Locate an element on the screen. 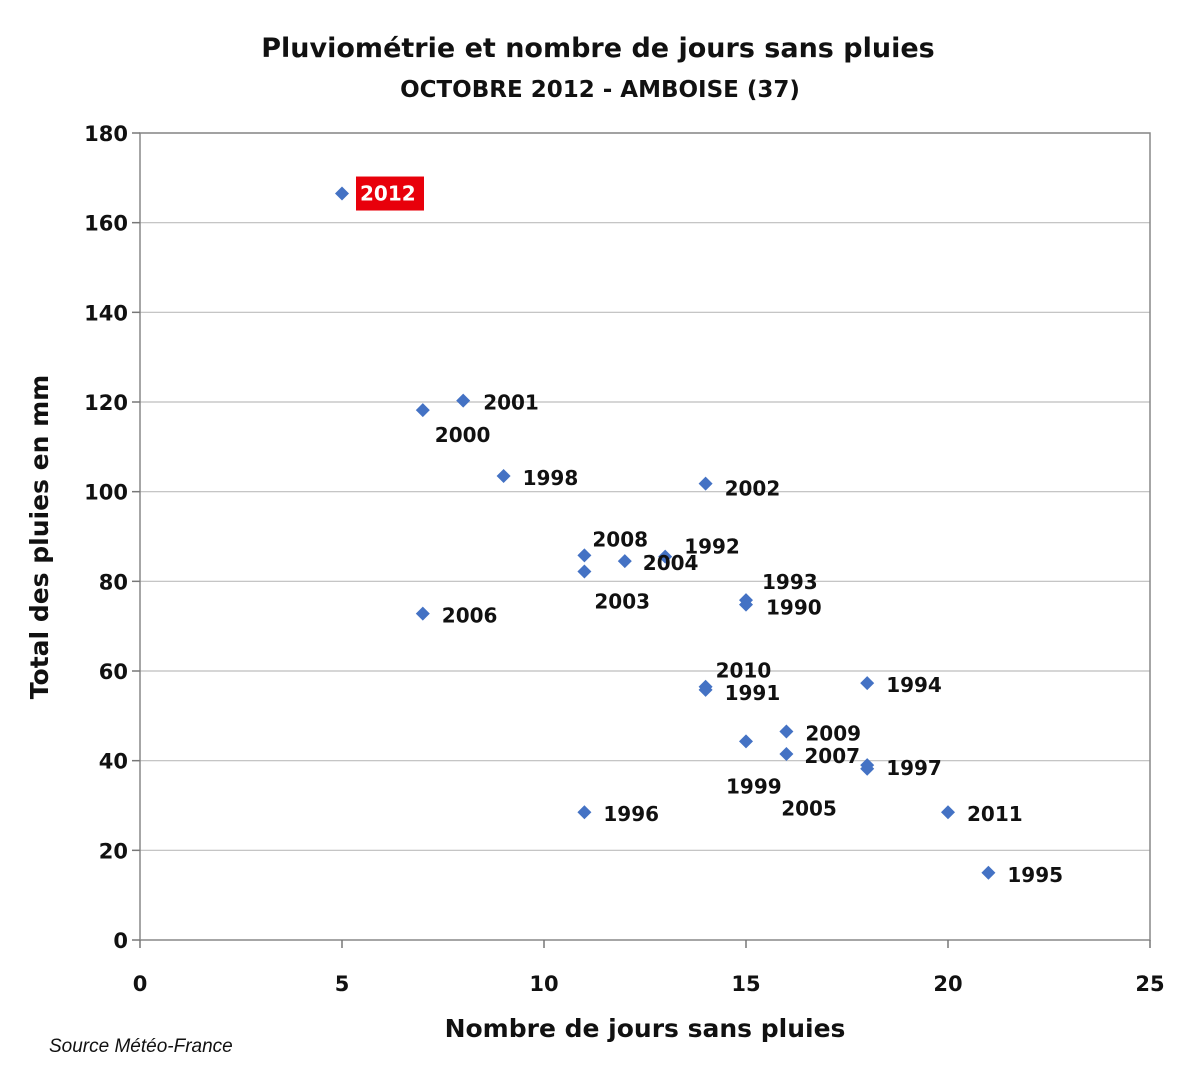  data-point-1990 is located at coordinates (746, 604).